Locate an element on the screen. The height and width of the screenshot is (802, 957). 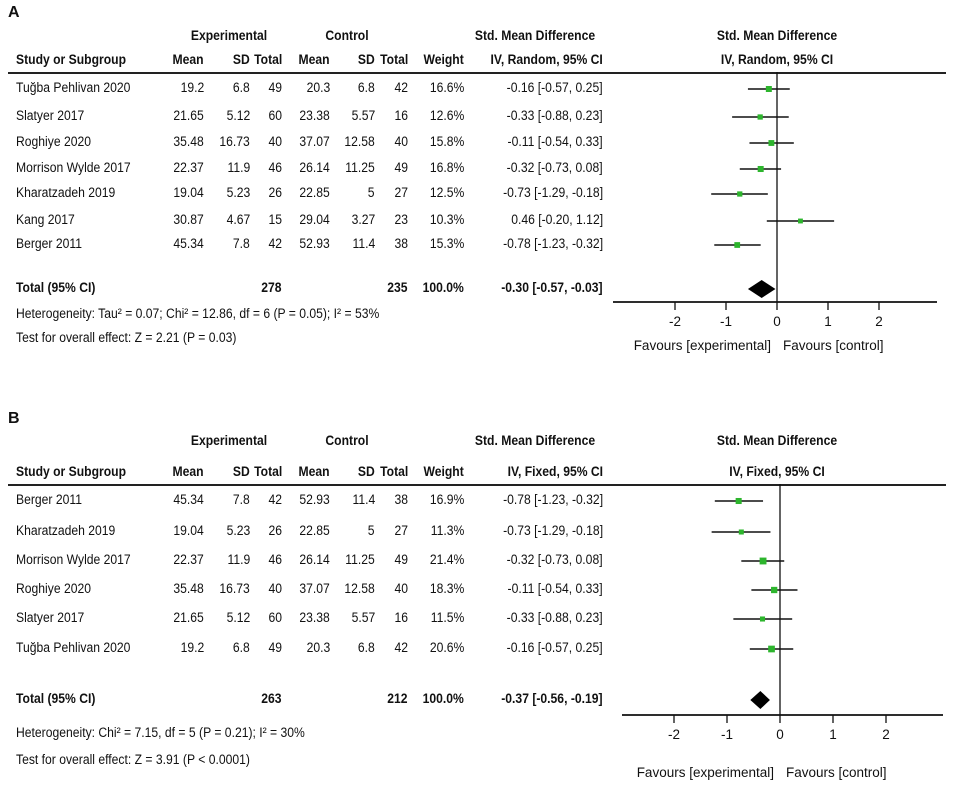
cell-w: 12.6% is located at coordinates (446, 115).